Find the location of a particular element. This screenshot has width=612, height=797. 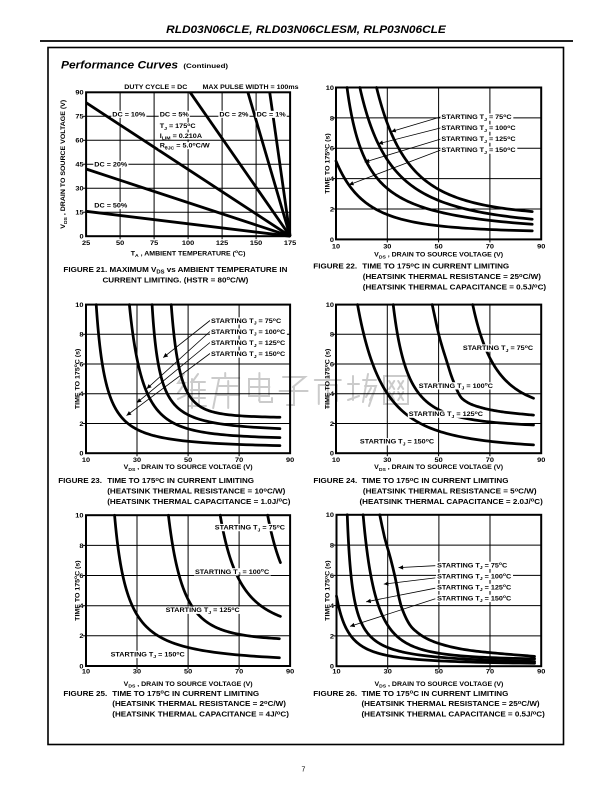

svg-text: 7 is located at coordinates (304, 770).